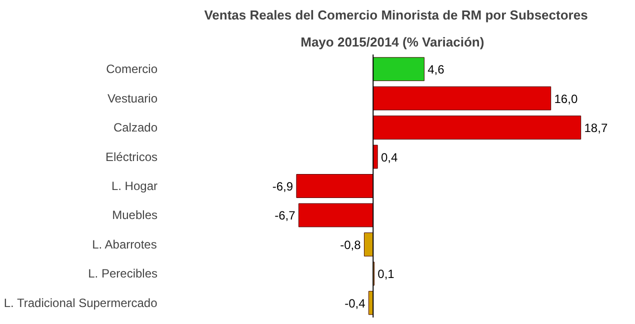 The height and width of the screenshot is (324, 635). I want to click on chart-title: Ventas Reales del Comercio Minorista de RM por Subsectores, so click(396, 15).